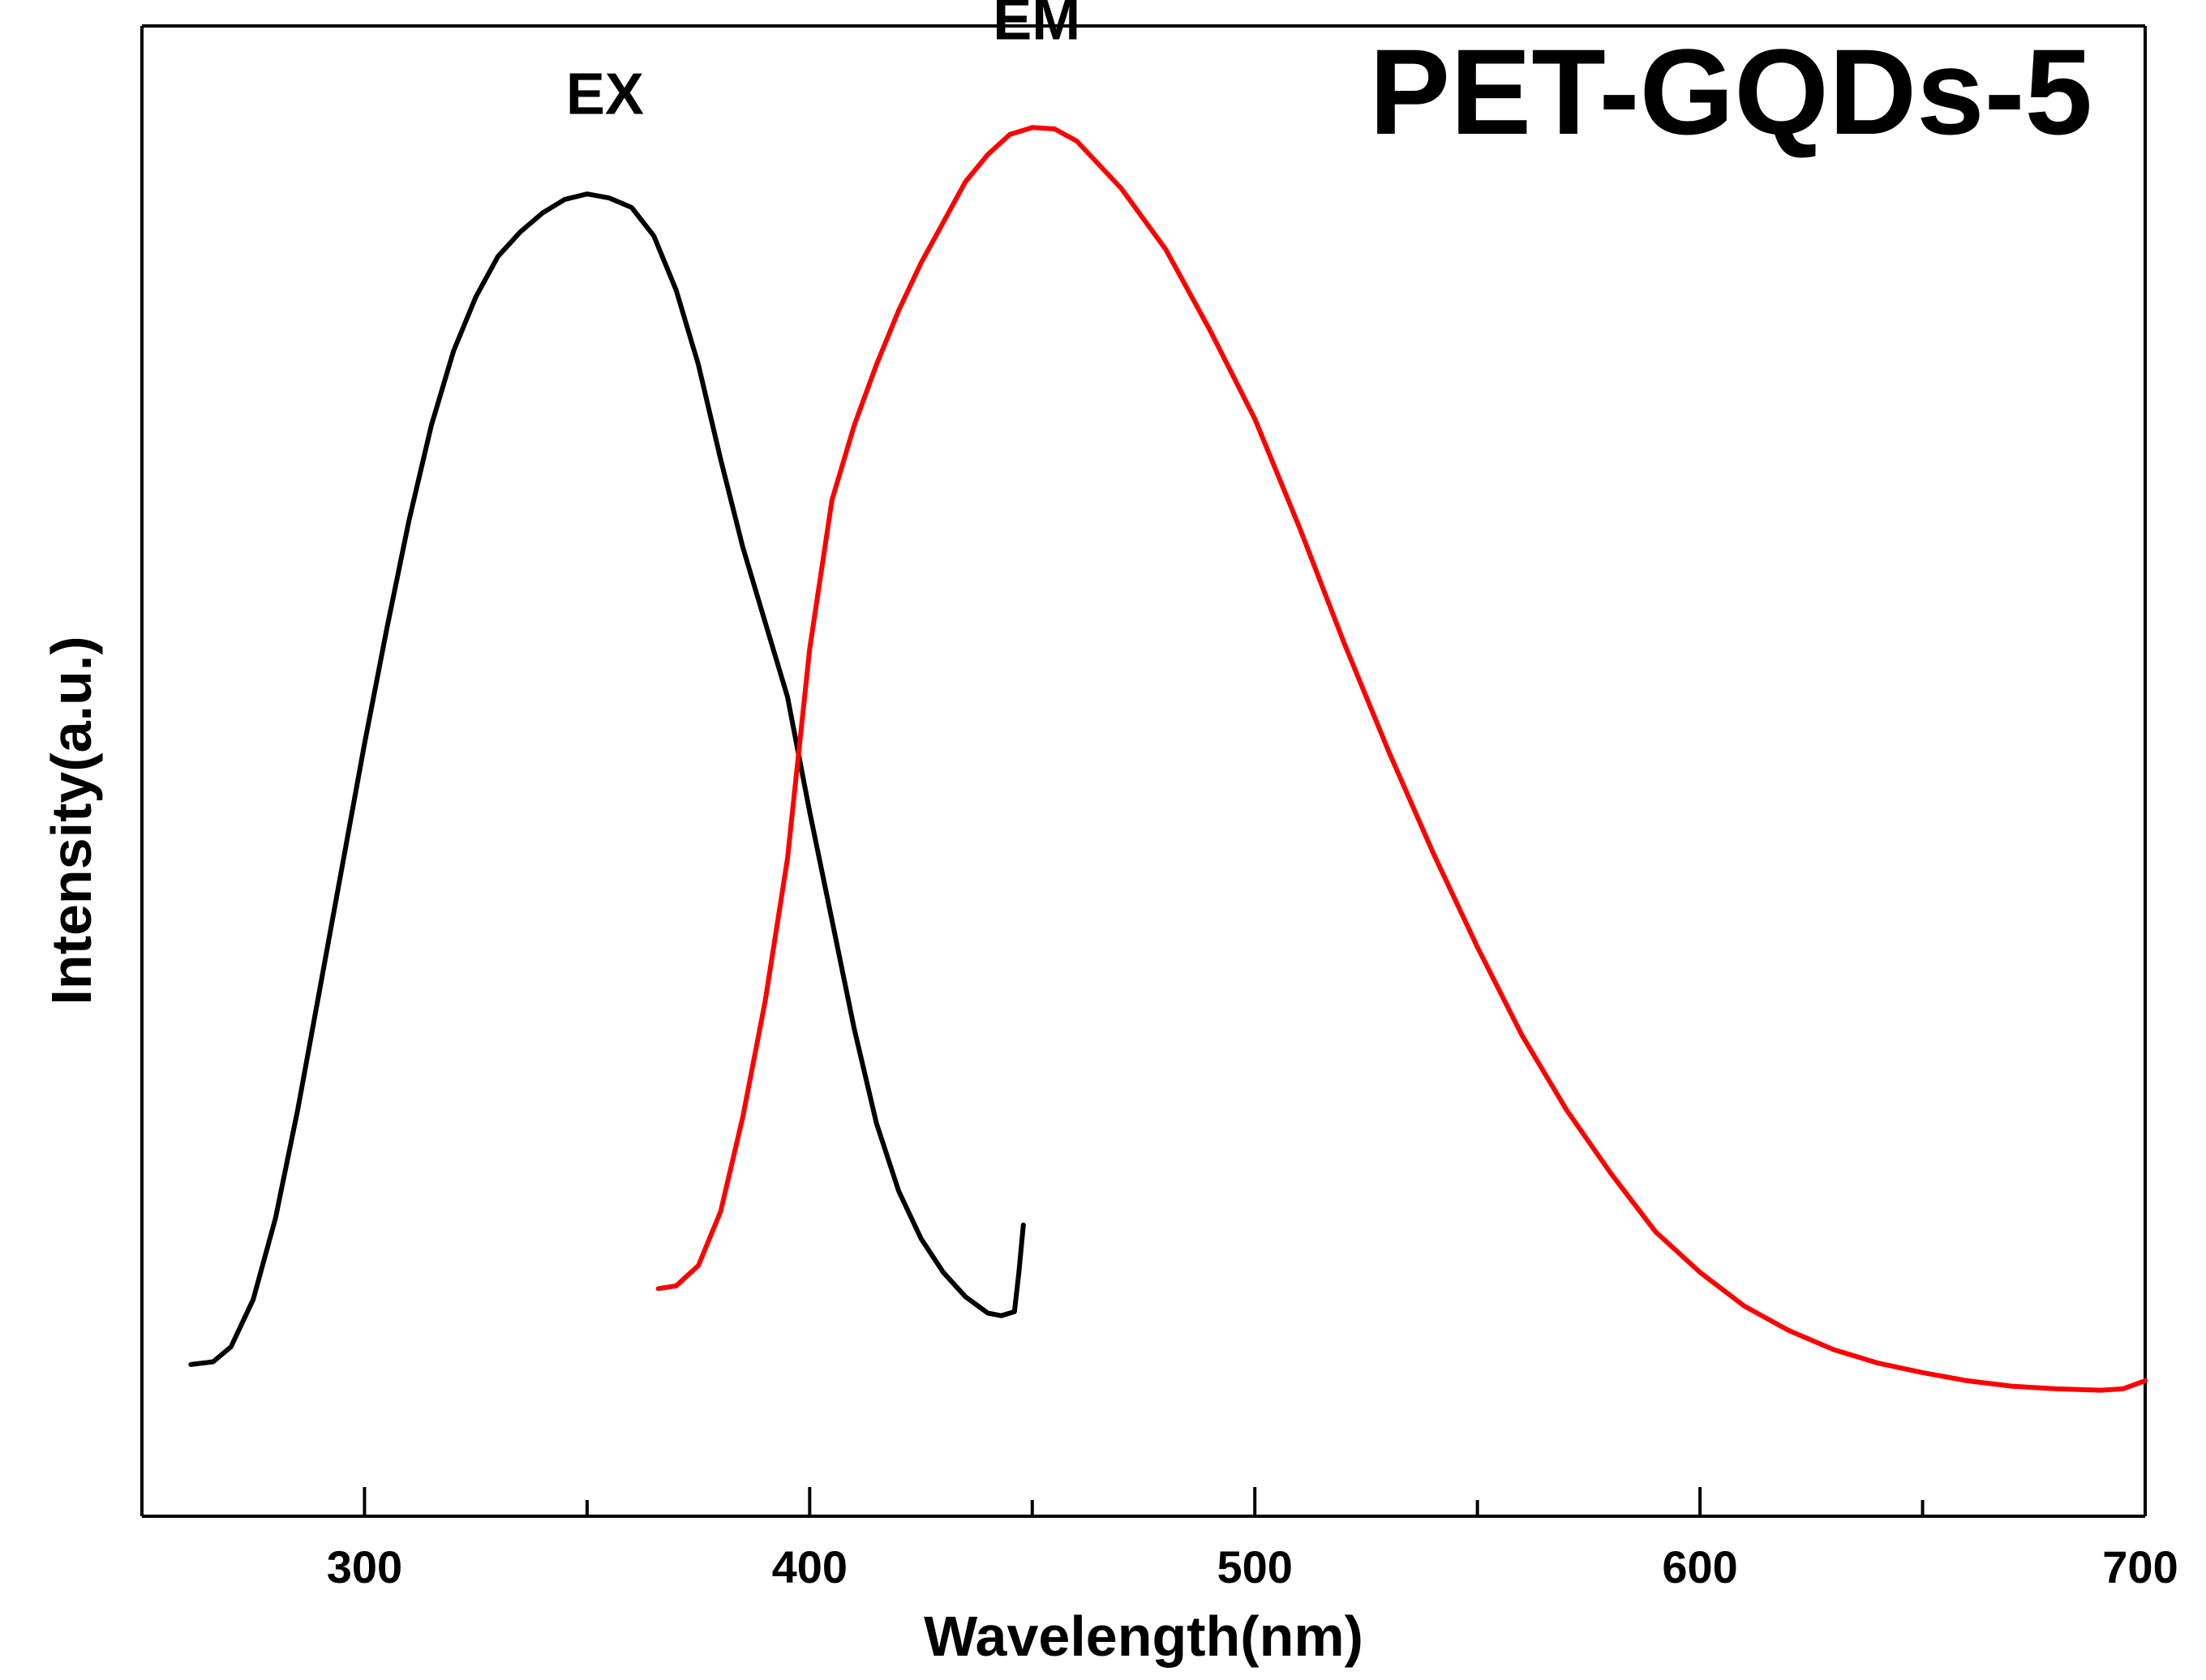 The width and height of the screenshot is (2206, 1680). I want to click on series-label-ex: EX, so click(605, 95).